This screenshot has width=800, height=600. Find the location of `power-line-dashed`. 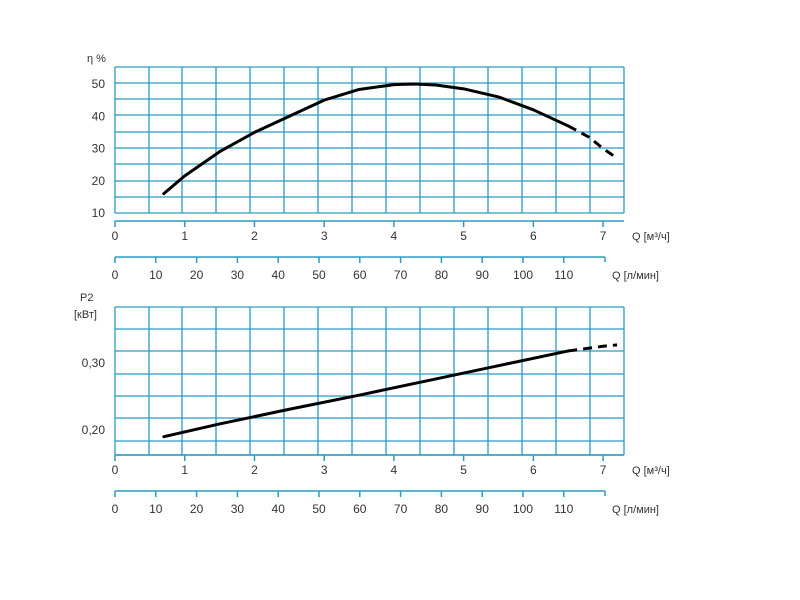

power-line-dashed is located at coordinates (593, 348).